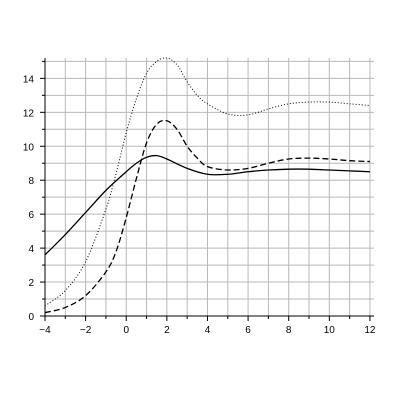 The width and height of the screenshot is (402, 402). What do you see at coordinates (29, 147) in the screenshot?
I see `y-tick-label: 10` at bounding box center [29, 147].